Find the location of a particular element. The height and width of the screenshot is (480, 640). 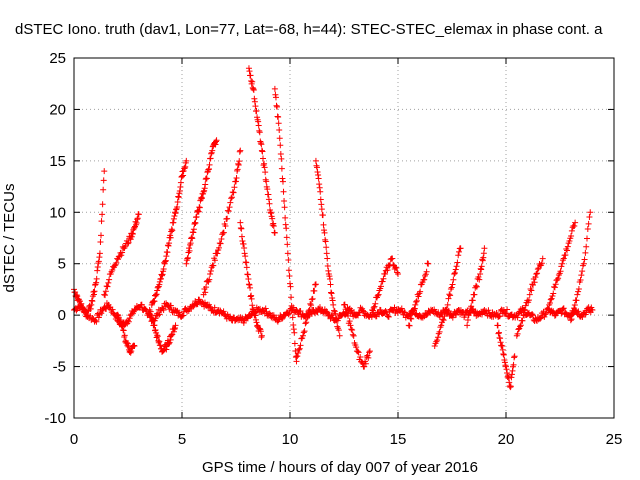

y-tick-label: 10 is located at coordinates (57, 212).